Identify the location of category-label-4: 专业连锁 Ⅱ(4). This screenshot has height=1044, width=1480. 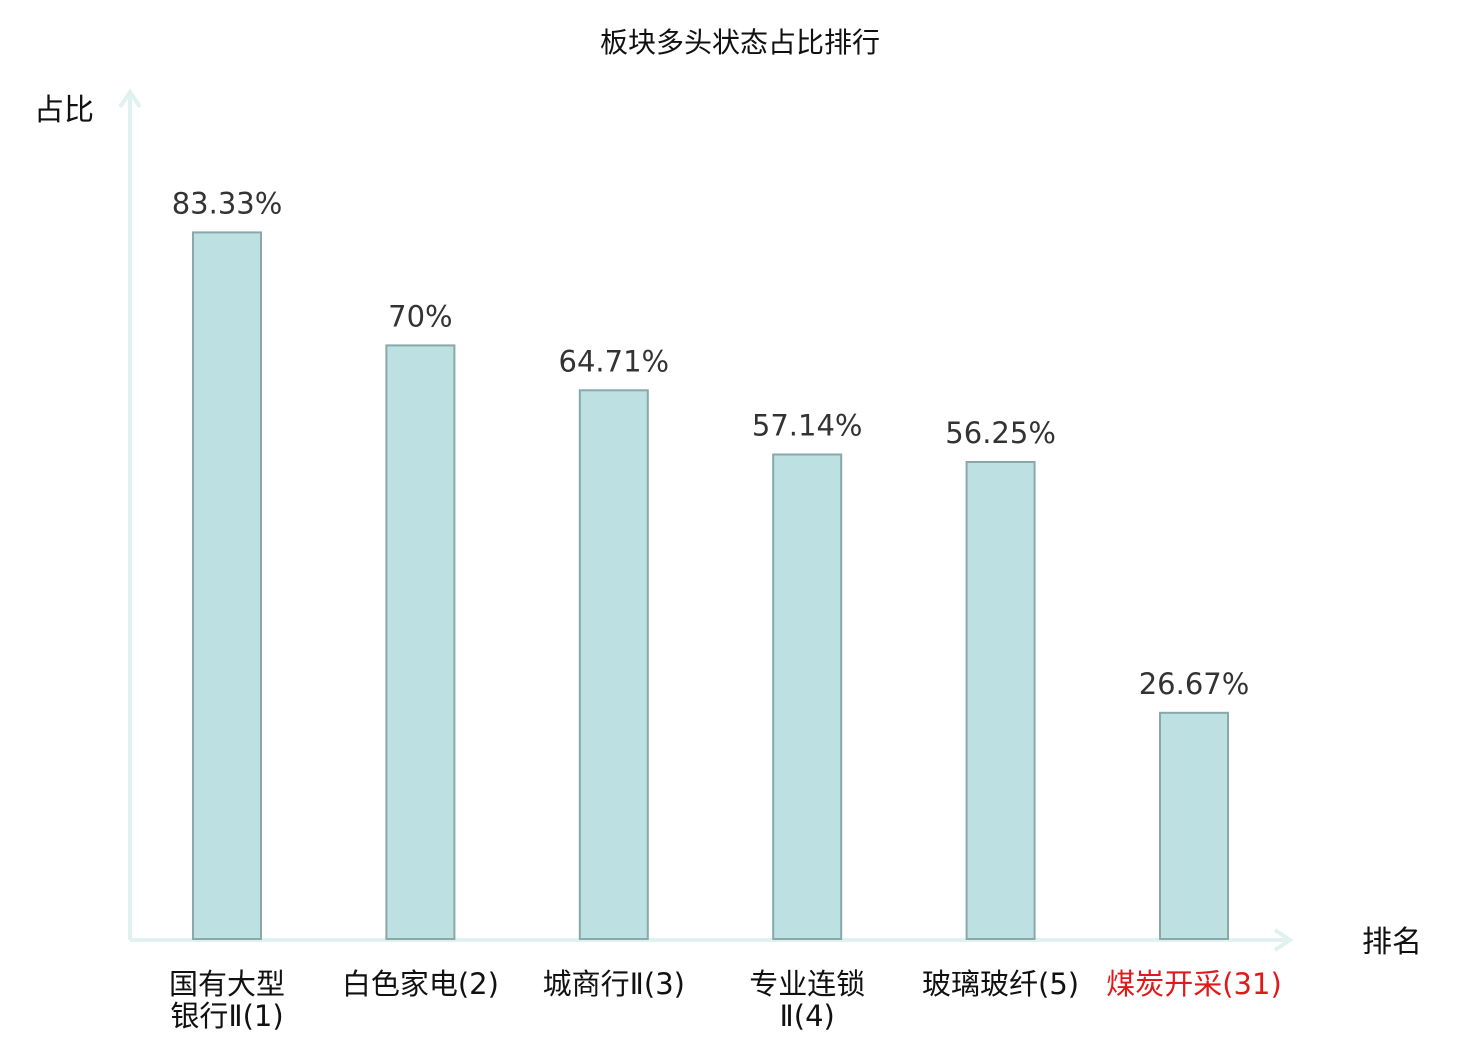
(807, 1000).